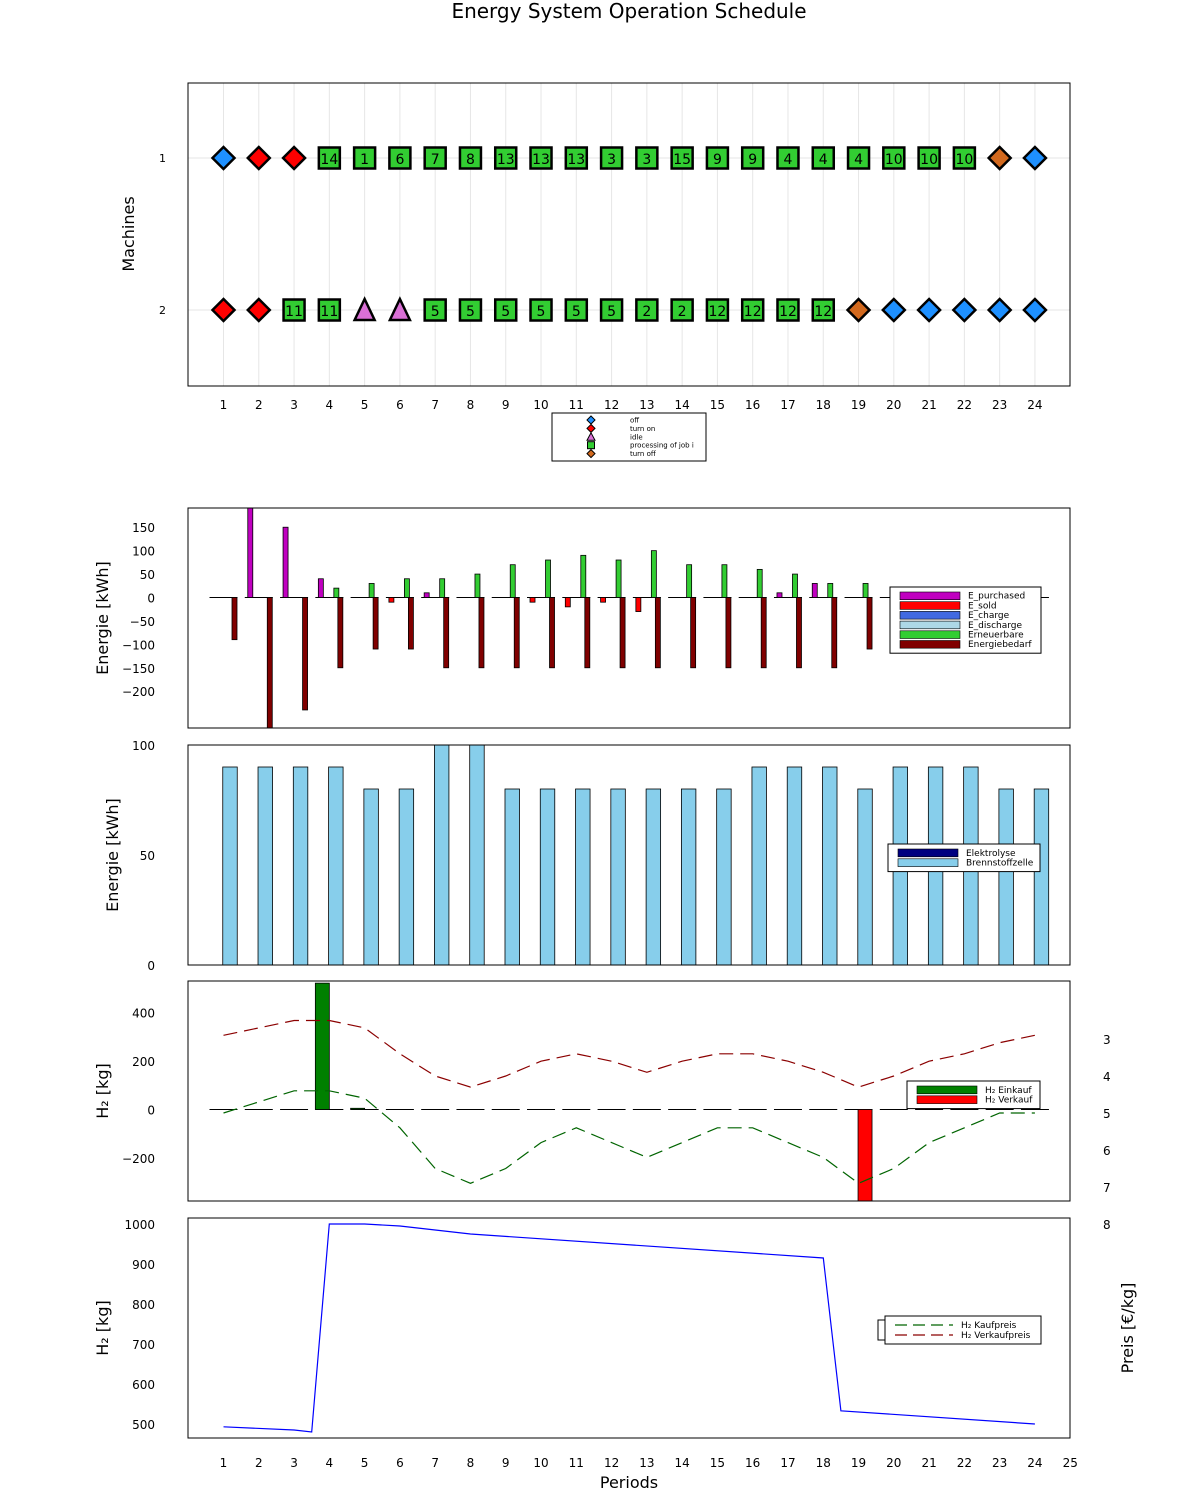  Describe the element at coordinates (399, 160) in the screenshot. I see `schedule-job-label: 6` at that location.